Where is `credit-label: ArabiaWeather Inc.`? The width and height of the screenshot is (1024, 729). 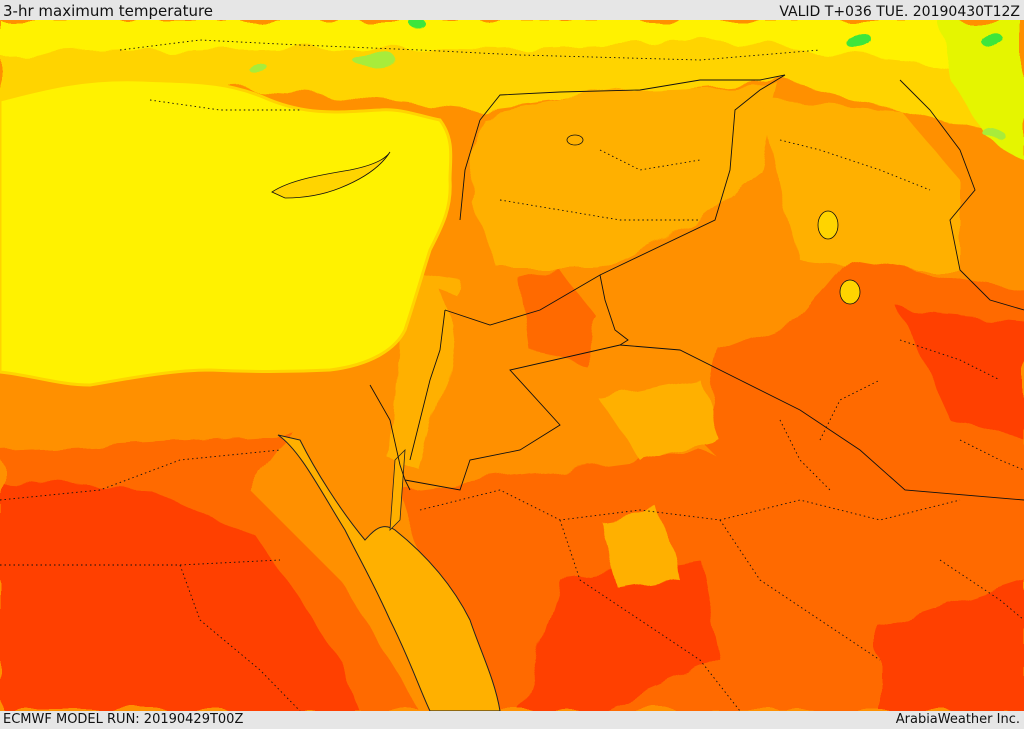
credit-label: ArabiaWeather Inc. is located at coordinates (957, 719).